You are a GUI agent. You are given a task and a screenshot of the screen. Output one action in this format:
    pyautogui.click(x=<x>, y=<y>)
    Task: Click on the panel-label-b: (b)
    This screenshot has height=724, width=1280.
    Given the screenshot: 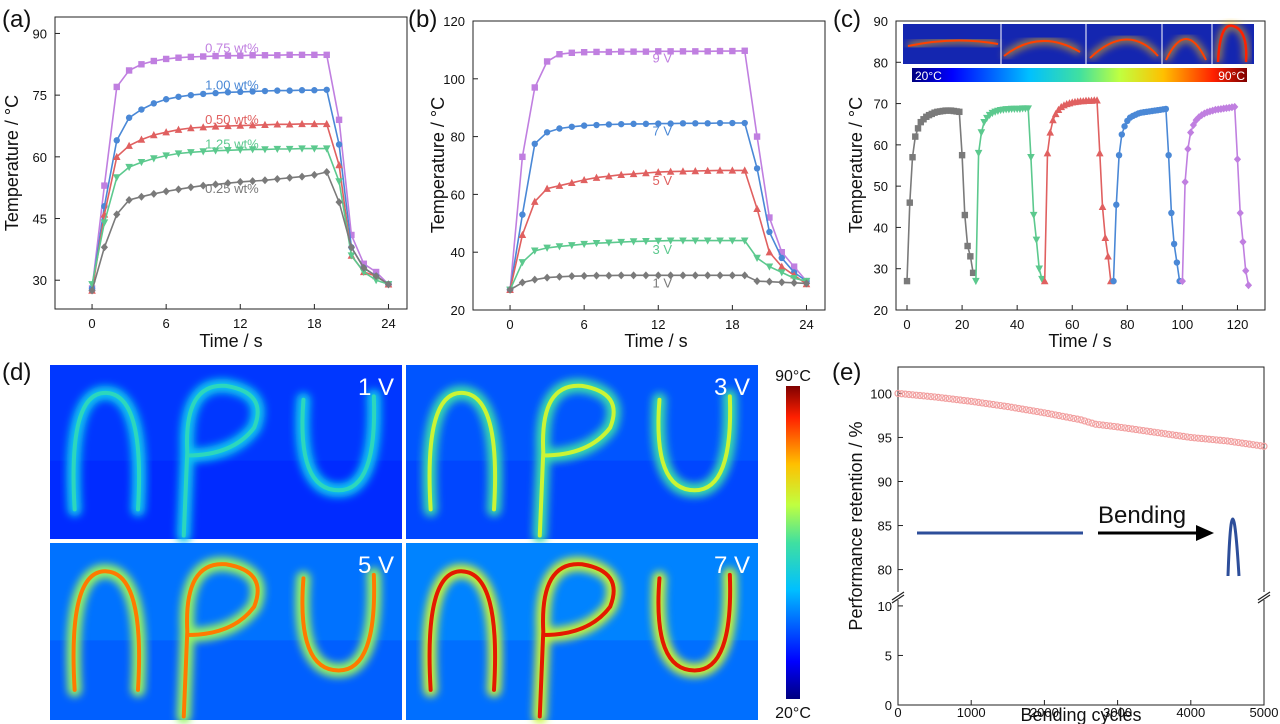 What is the action you would take?
    pyautogui.click(x=422, y=19)
    